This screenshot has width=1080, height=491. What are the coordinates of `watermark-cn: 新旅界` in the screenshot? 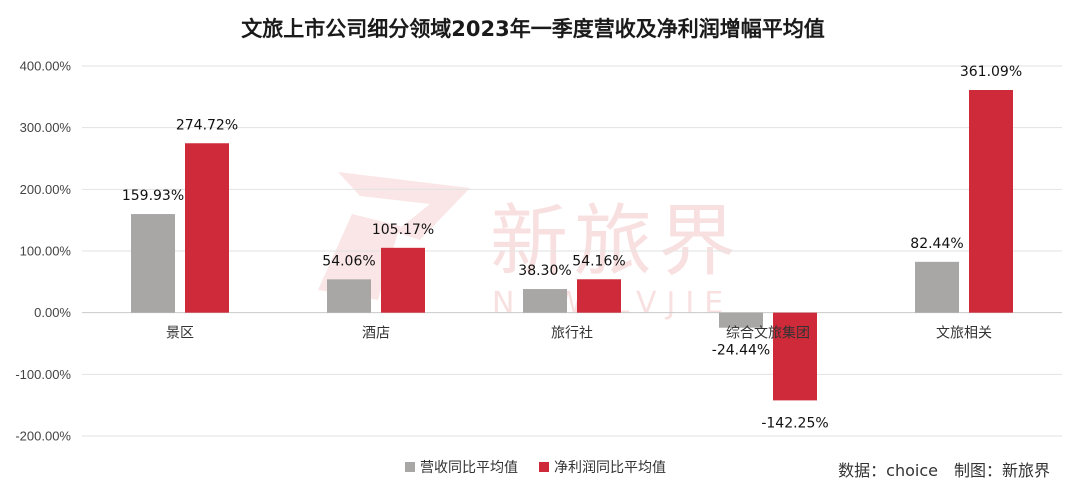 It's located at (616, 242).